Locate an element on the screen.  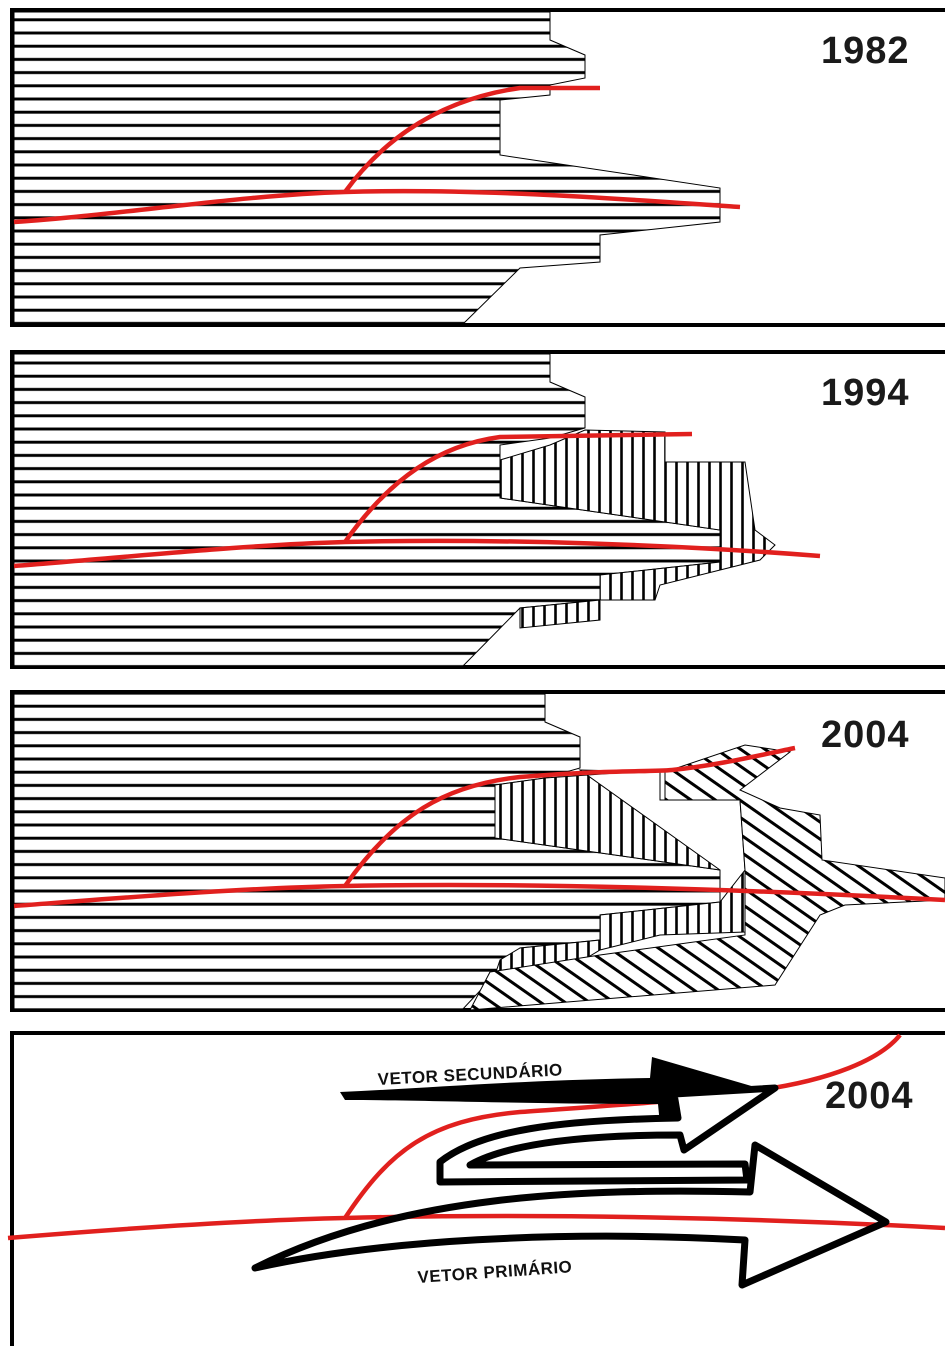
primary-vector-arrow is located at coordinates (570, 1215).